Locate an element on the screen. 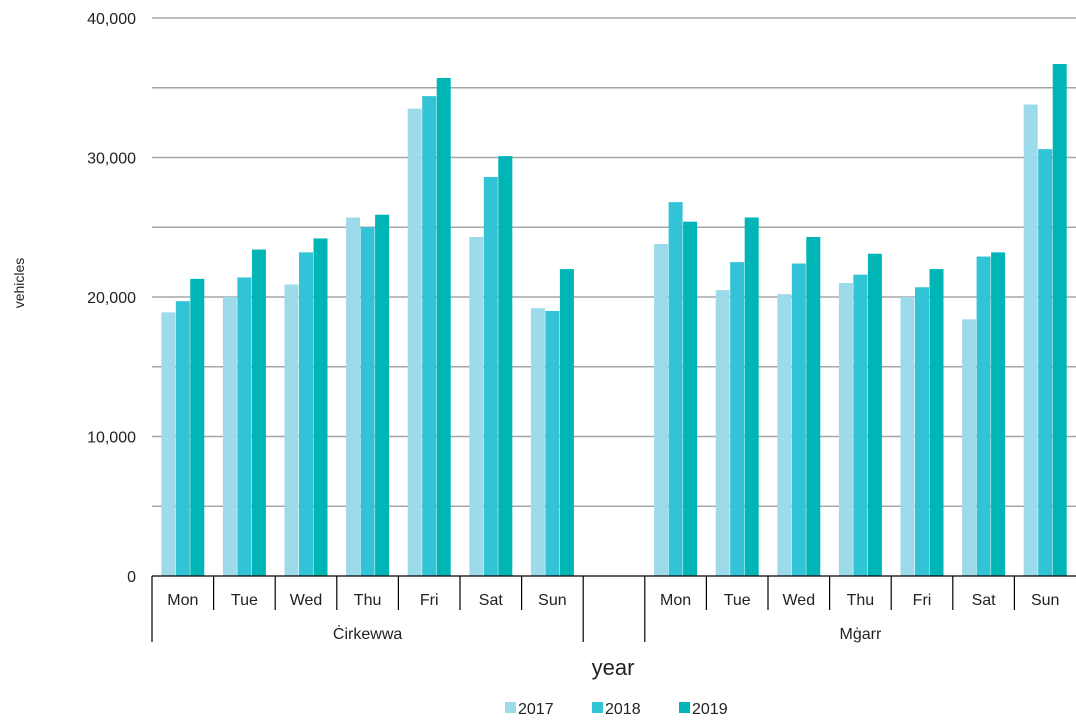  y-tick-label: 10,000 is located at coordinates (111, 438).